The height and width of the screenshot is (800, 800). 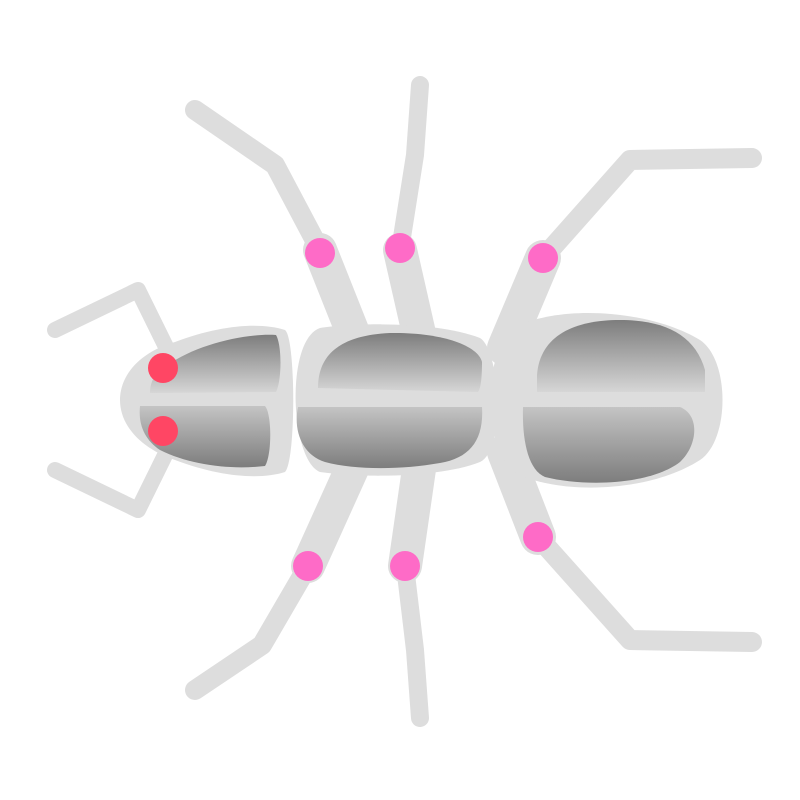 I want to click on leg-middle-lower-lower, so click(x=412, y=642).